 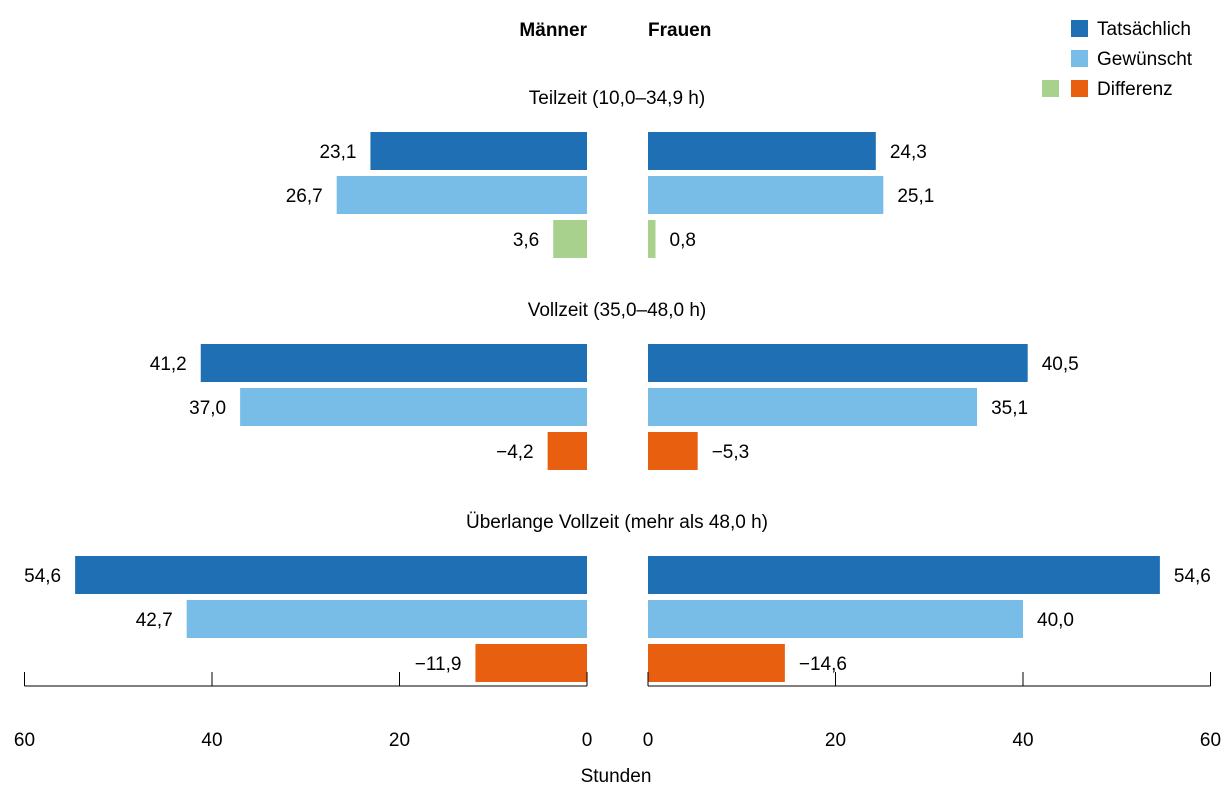 I want to click on x-axis-title: Stunden, so click(x=616, y=775).